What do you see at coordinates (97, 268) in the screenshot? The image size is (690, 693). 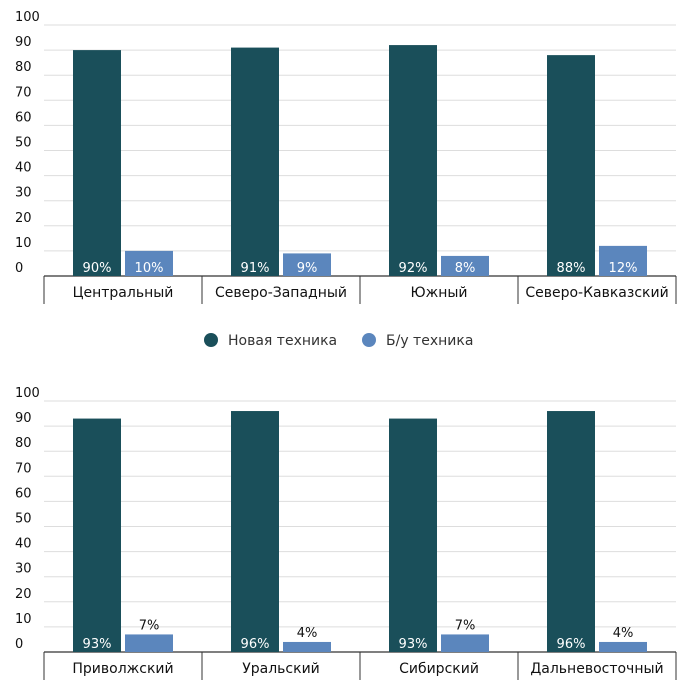 I see `bar-new-label: 90%` at bounding box center [97, 268].